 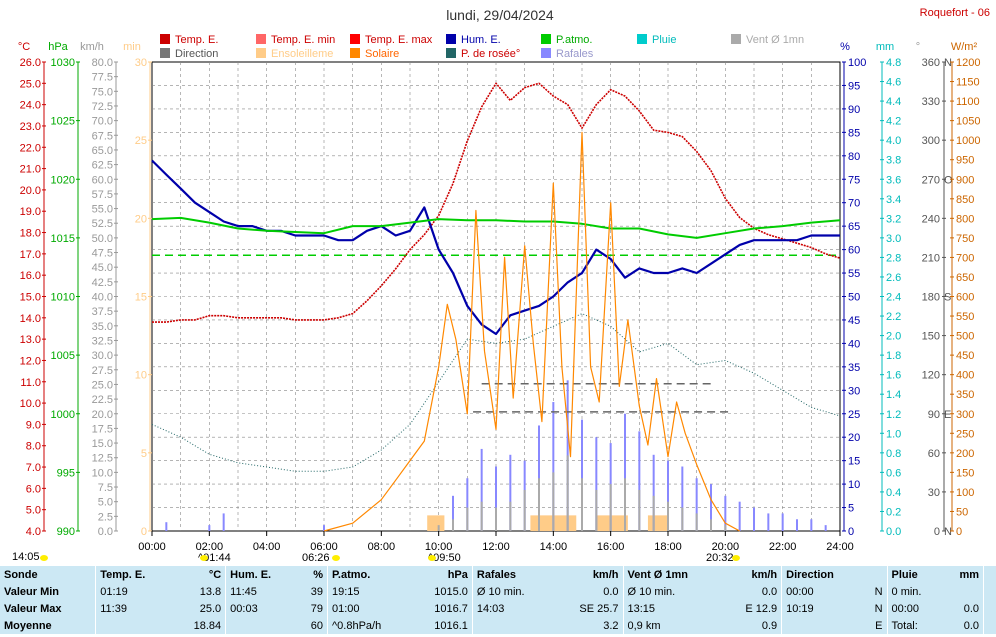 What do you see at coordinates (934, 415) in the screenshot?
I see `axis-tick-label: 90` at bounding box center [934, 415].